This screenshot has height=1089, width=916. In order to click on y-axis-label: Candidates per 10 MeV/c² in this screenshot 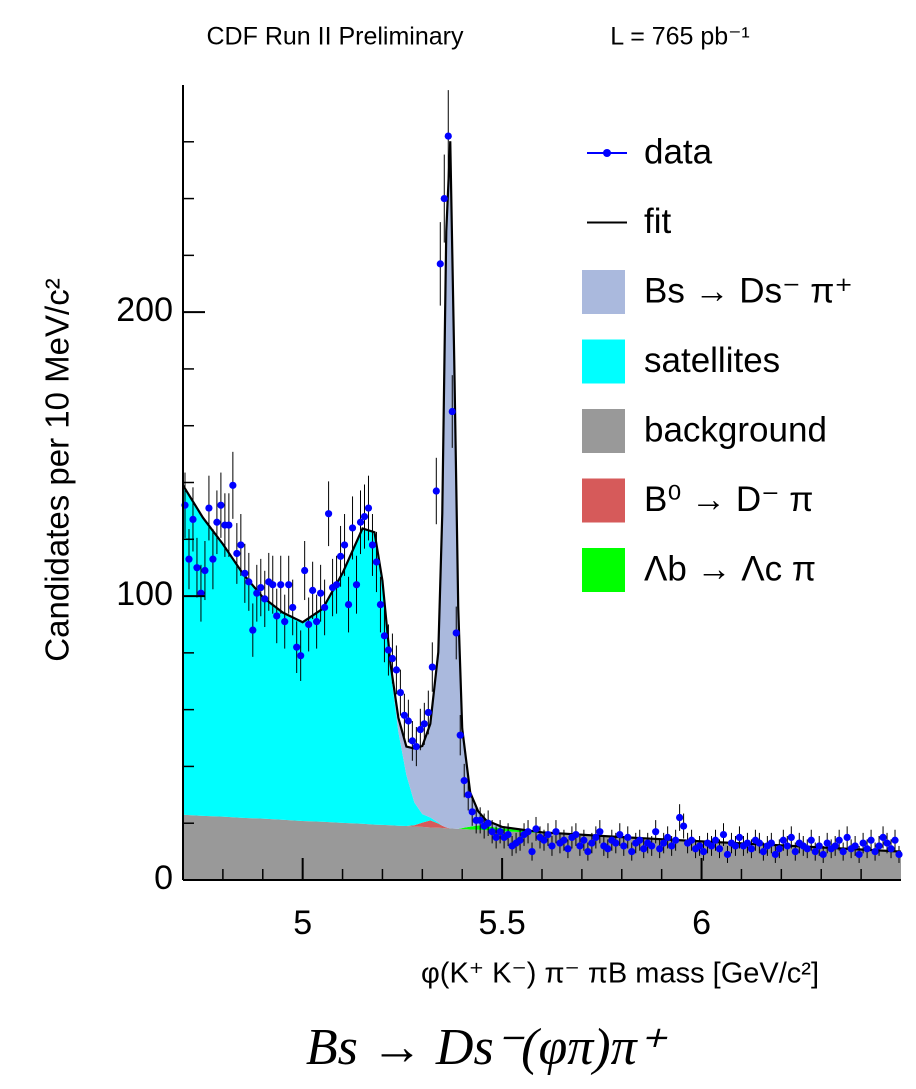, I will do `click(57, 469)`.